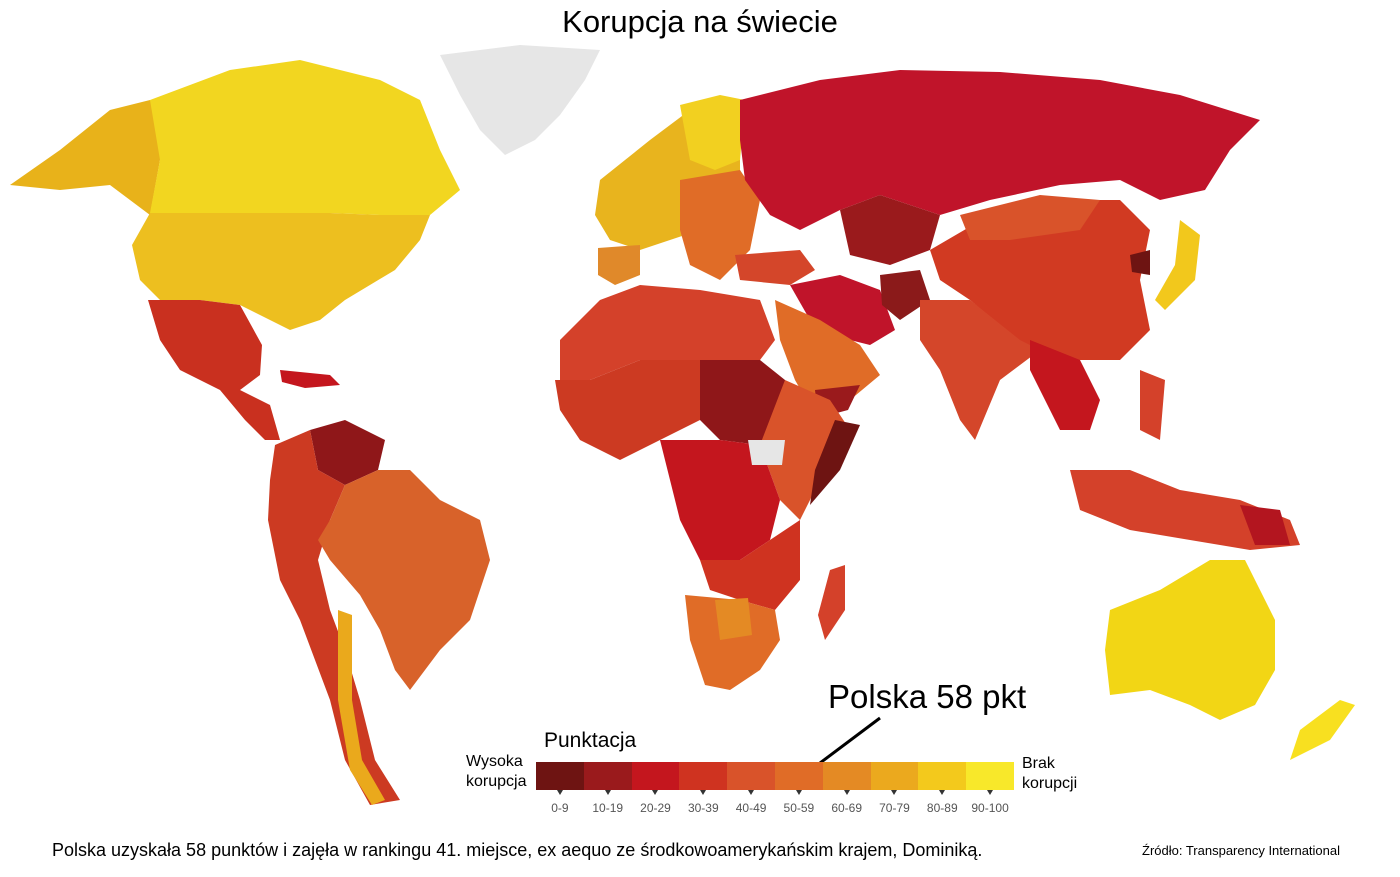  I want to click on legend-tick-label: 0-9, so click(560, 808).